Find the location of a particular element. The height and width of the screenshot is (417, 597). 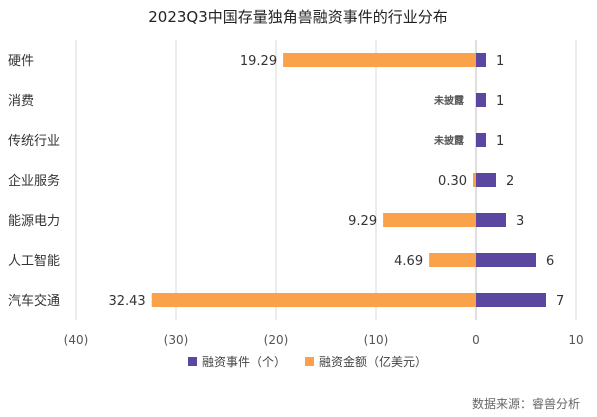

category-label: 传统行业 is located at coordinates (34, 141).